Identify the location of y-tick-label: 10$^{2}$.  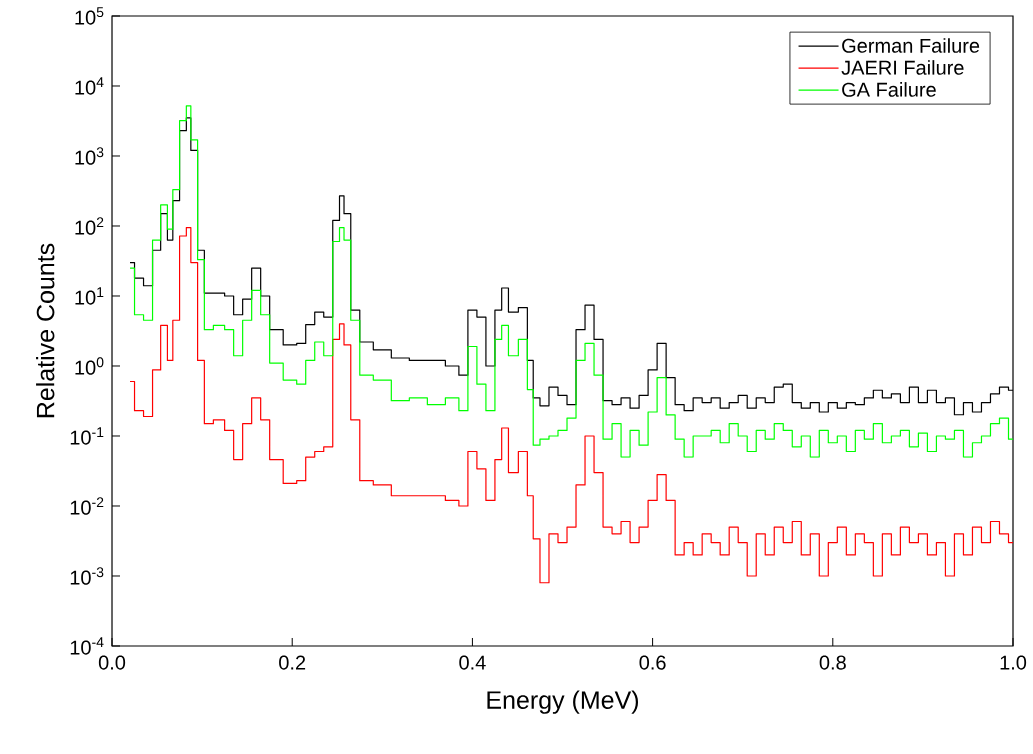
(89, 226).